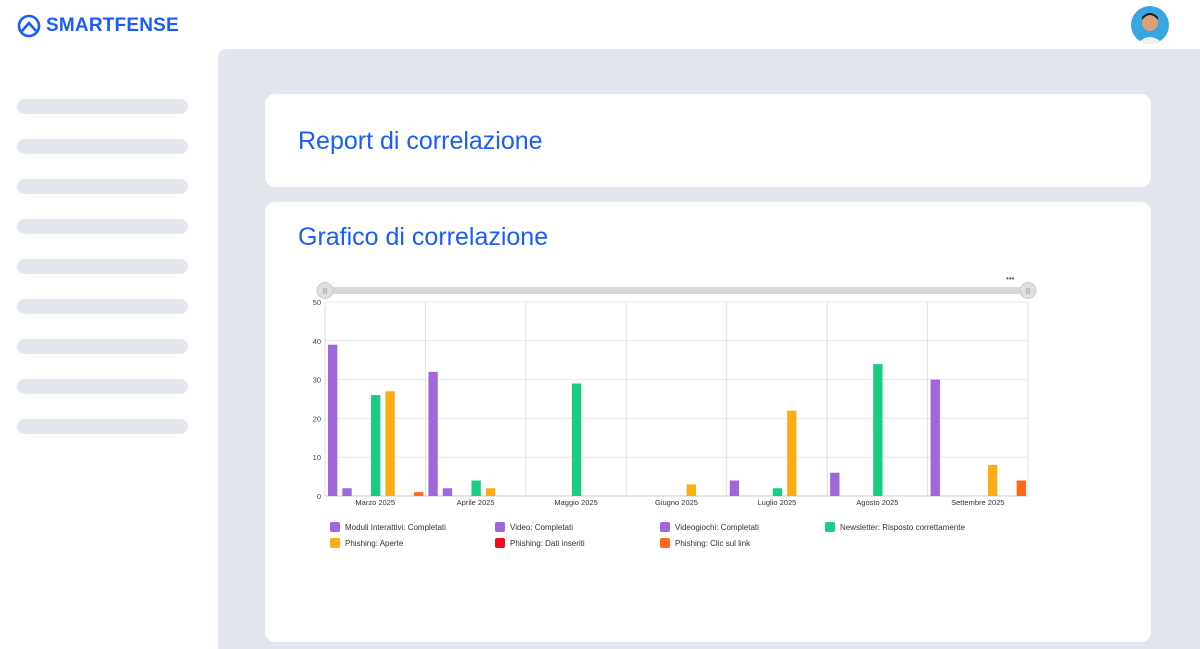  I want to click on chart-title: Grafico di correlazione, so click(423, 237).